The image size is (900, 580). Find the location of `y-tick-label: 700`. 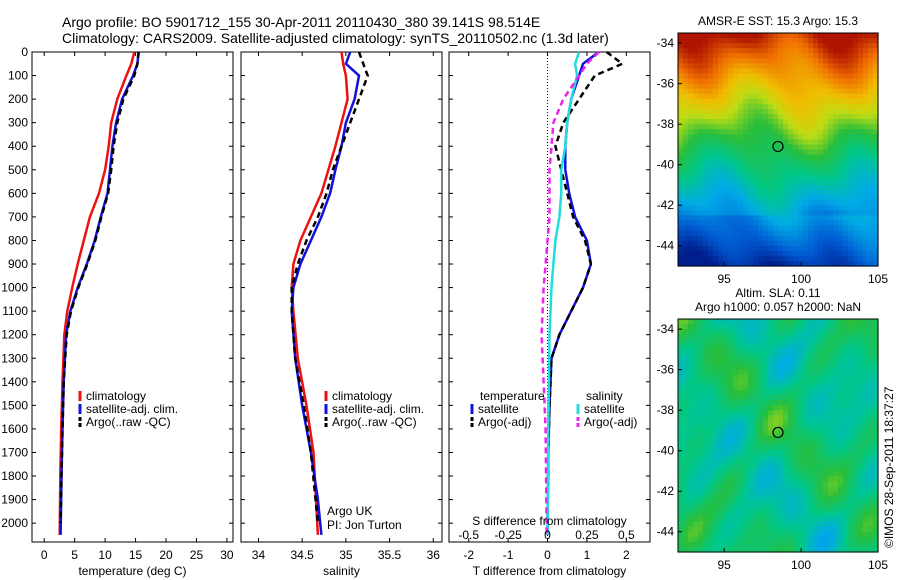

y-tick-label: 700 is located at coordinates (18, 217).